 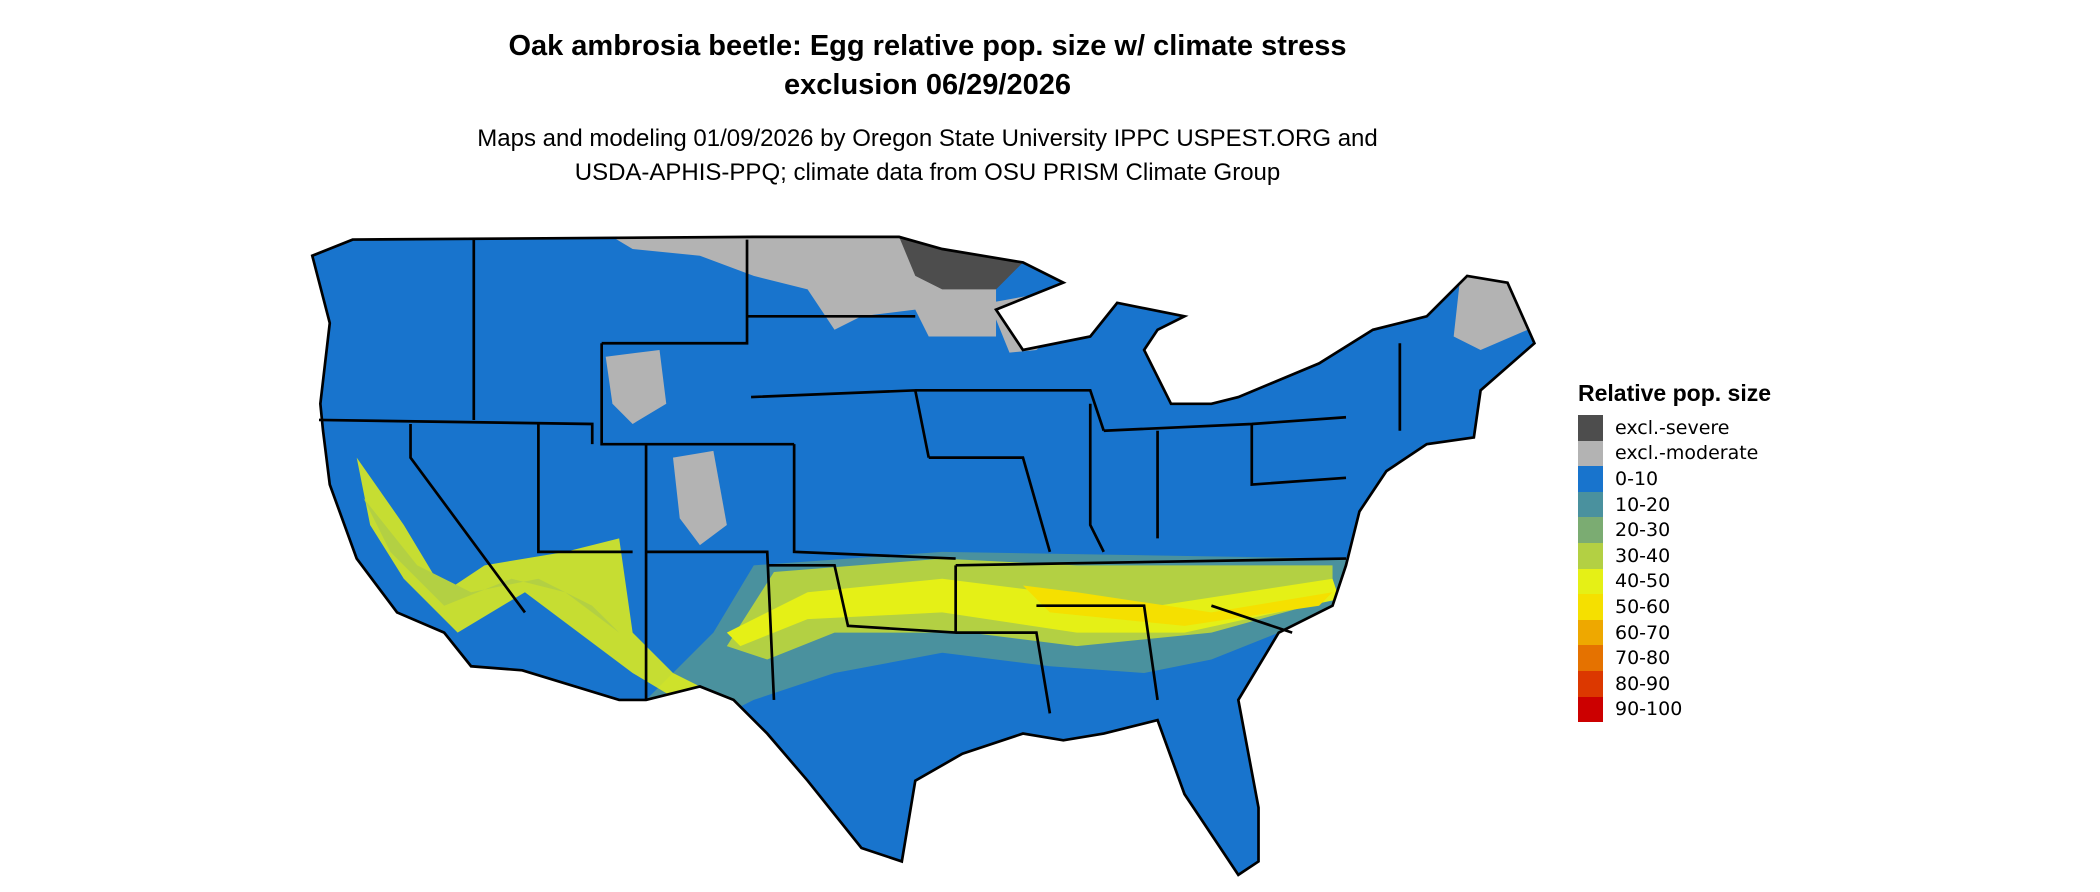 I want to click on legend-item: 80-90, so click(x=1674, y=683).